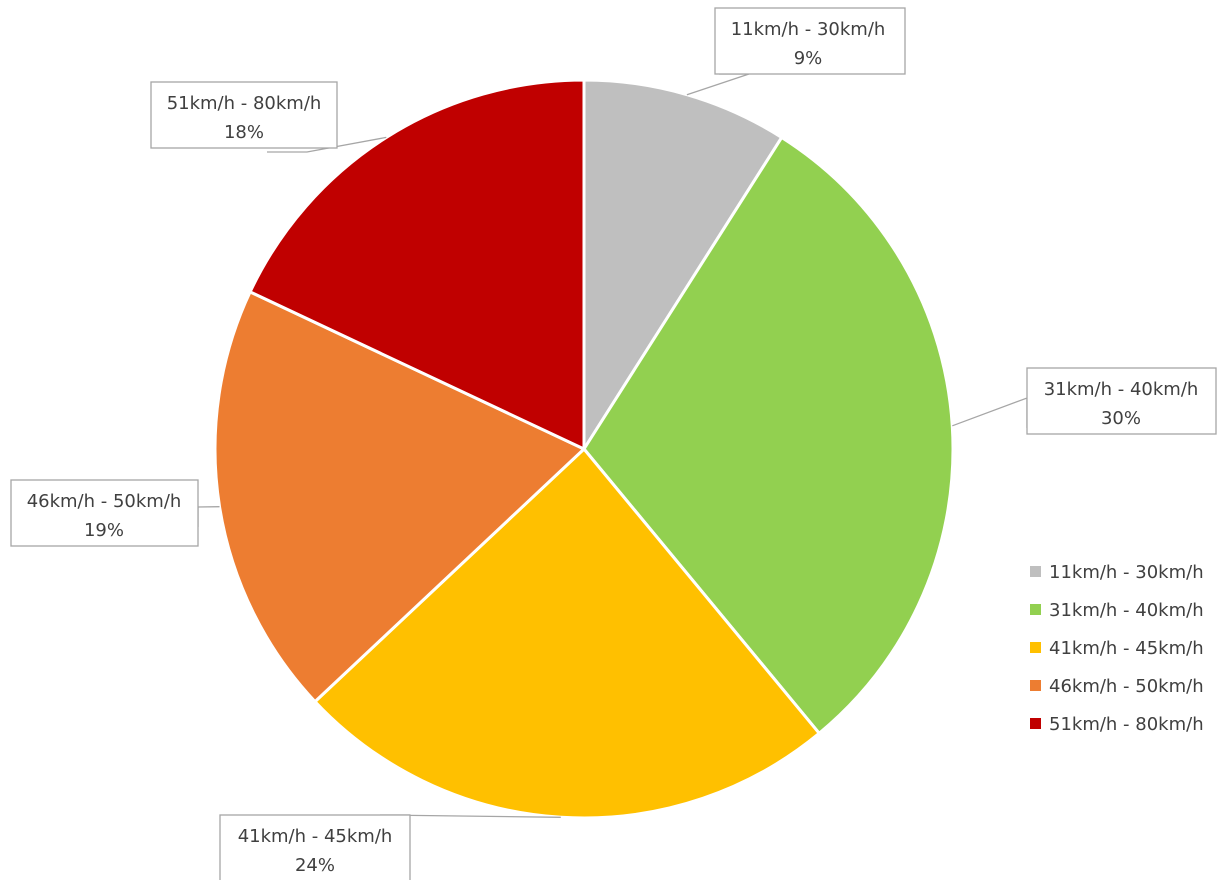  I want to click on legend-label-41km-h-45km-h: 41km/h - 45km/h, so click(1126, 648).